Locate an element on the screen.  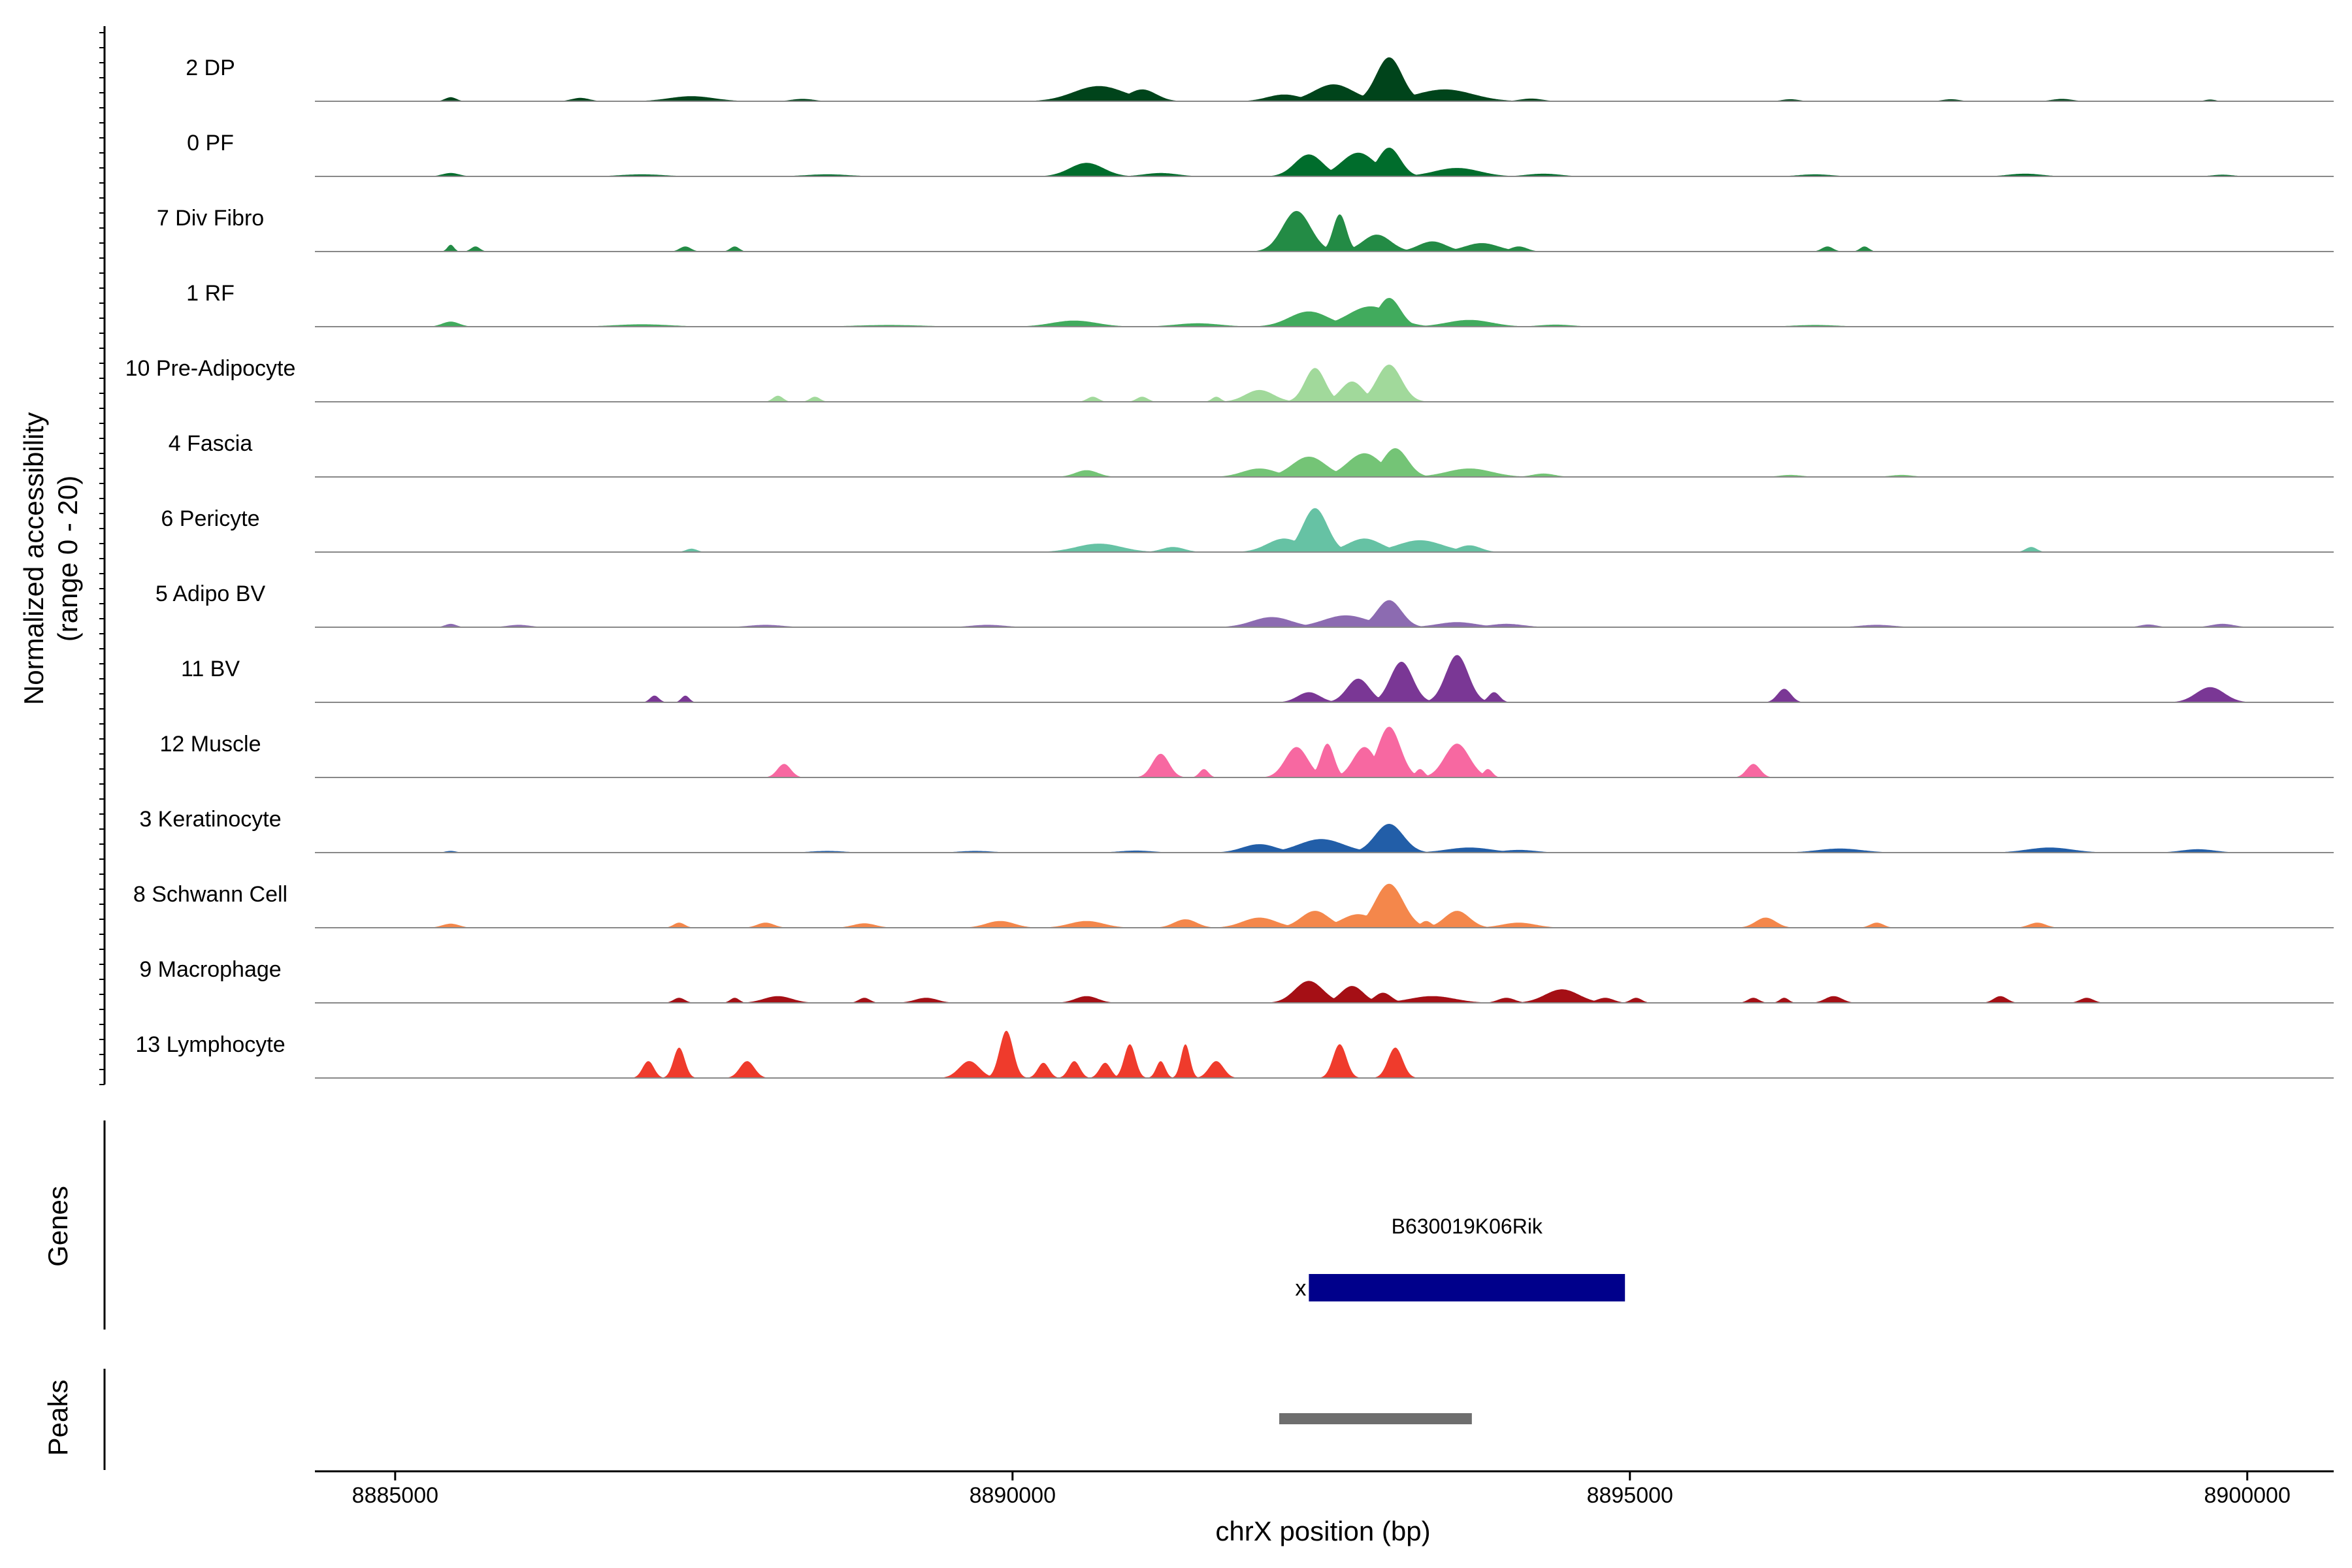
gene-b630019k06rik: B630019K06Rik x is located at coordinates (1460, 1258).